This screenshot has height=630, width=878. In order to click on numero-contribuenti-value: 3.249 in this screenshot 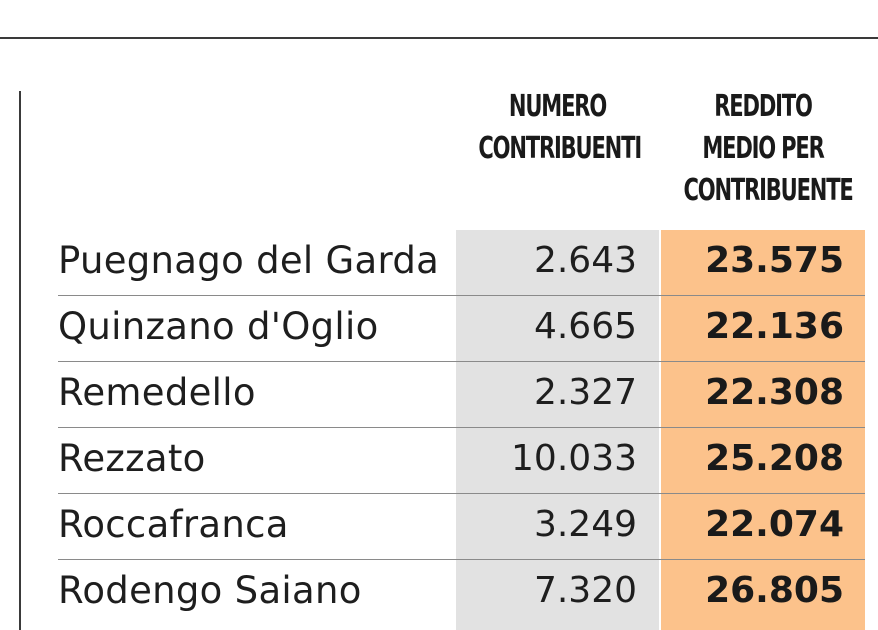, I will do `click(585, 524)`.